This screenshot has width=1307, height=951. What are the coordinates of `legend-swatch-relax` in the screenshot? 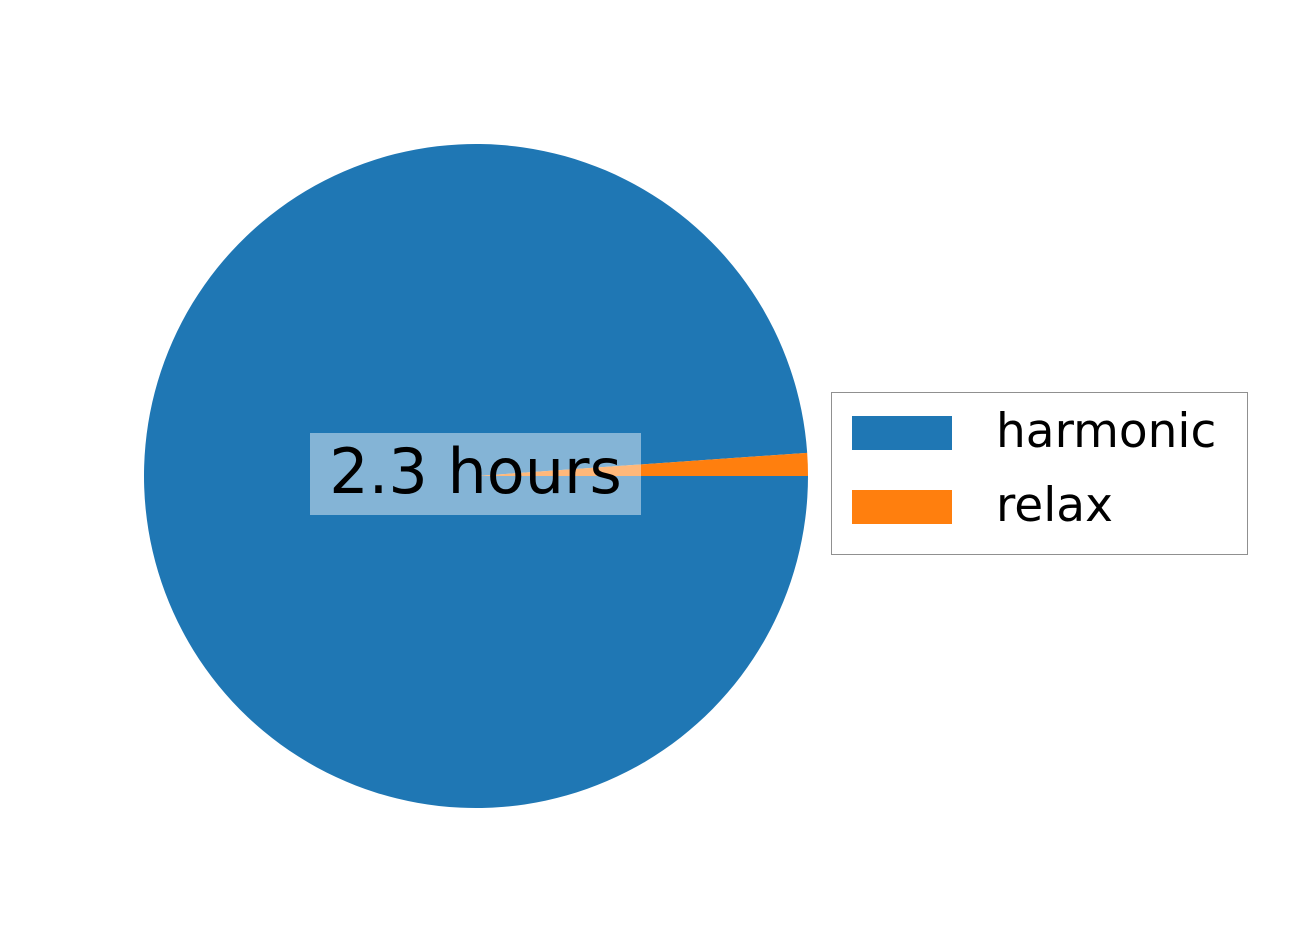 It's located at (902, 507).